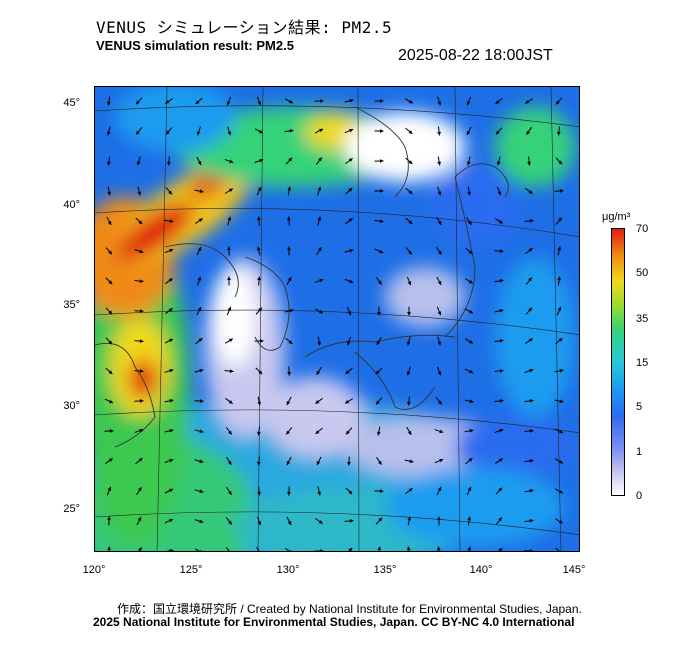 This screenshot has width=700, height=649. Describe the element at coordinates (642, 319) in the screenshot. I see `colorbar-tick-35: 35` at that location.